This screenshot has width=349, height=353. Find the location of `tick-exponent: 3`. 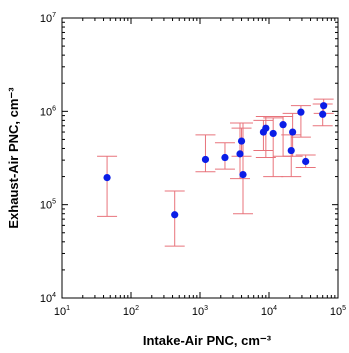

tick-exponent: 3 is located at coordinates (206, 308).